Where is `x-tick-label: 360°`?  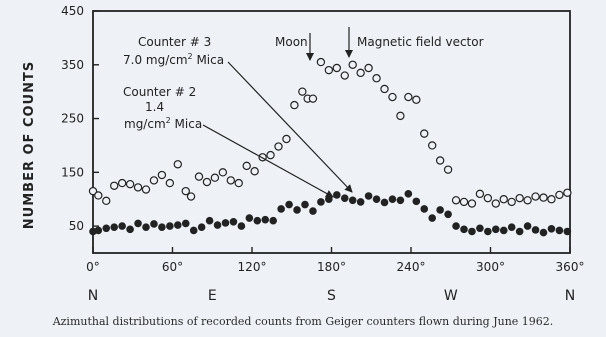 x-tick-label: 360° is located at coordinates (570, 267).